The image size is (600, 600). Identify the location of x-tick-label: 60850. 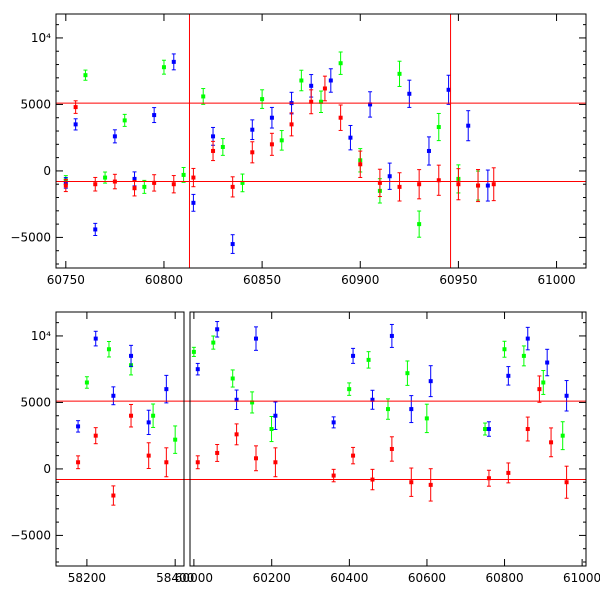
(262, 280).